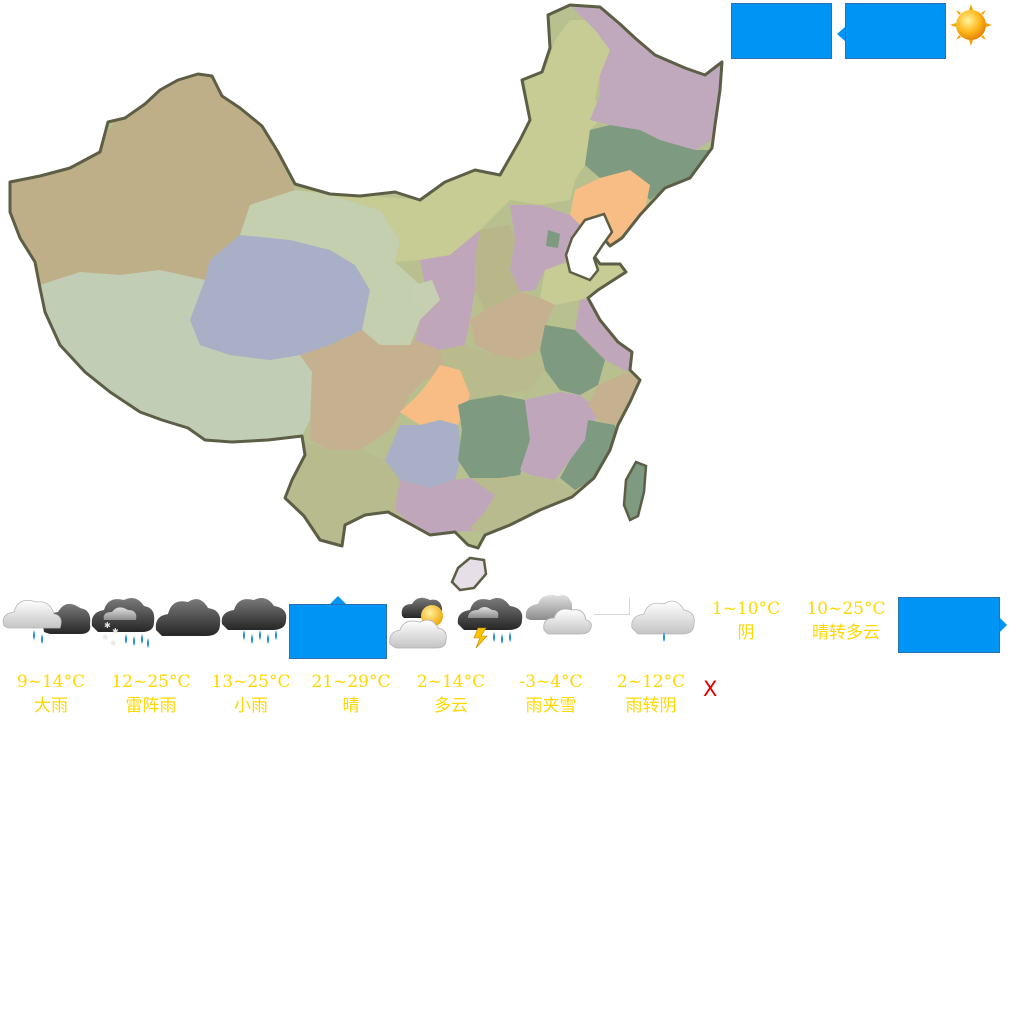  I want to click on rain-to-overcast-icon, so click(663, 621).